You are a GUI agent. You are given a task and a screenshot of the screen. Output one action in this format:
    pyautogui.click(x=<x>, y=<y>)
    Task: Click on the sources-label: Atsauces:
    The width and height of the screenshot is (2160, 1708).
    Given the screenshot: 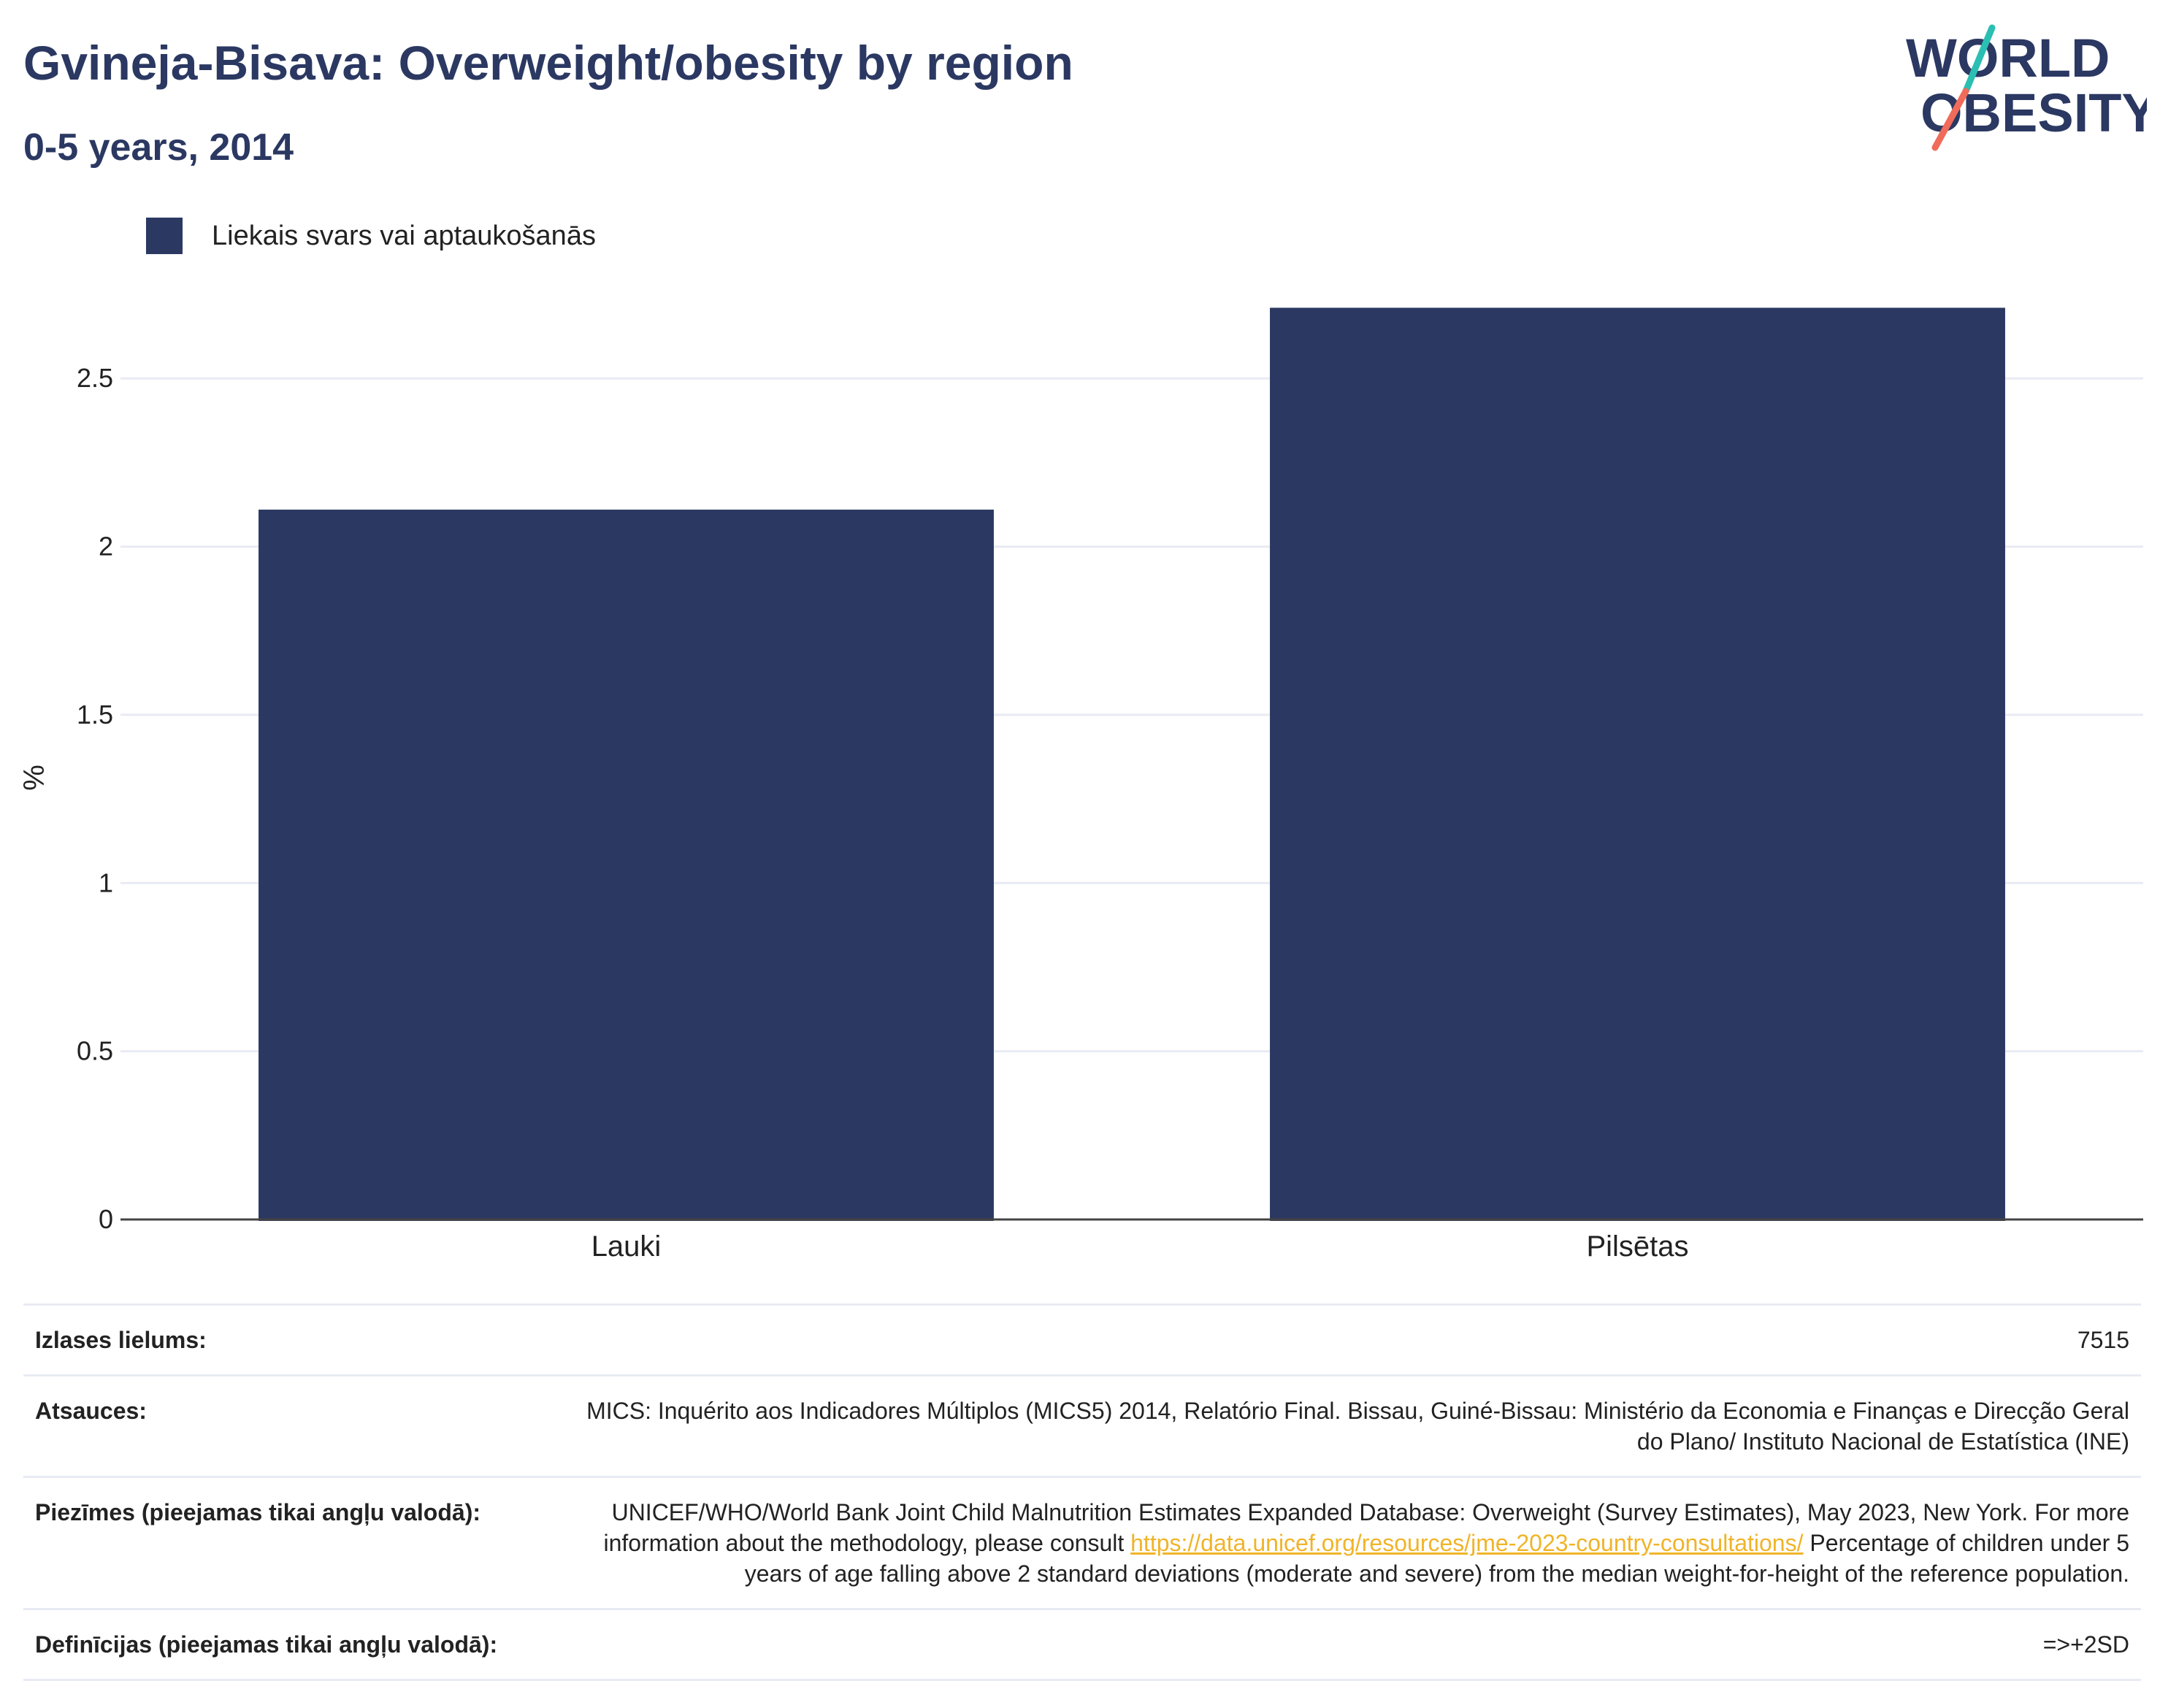 What is the action you would take?
    pyautogui.click(x=297, y=1425)
    